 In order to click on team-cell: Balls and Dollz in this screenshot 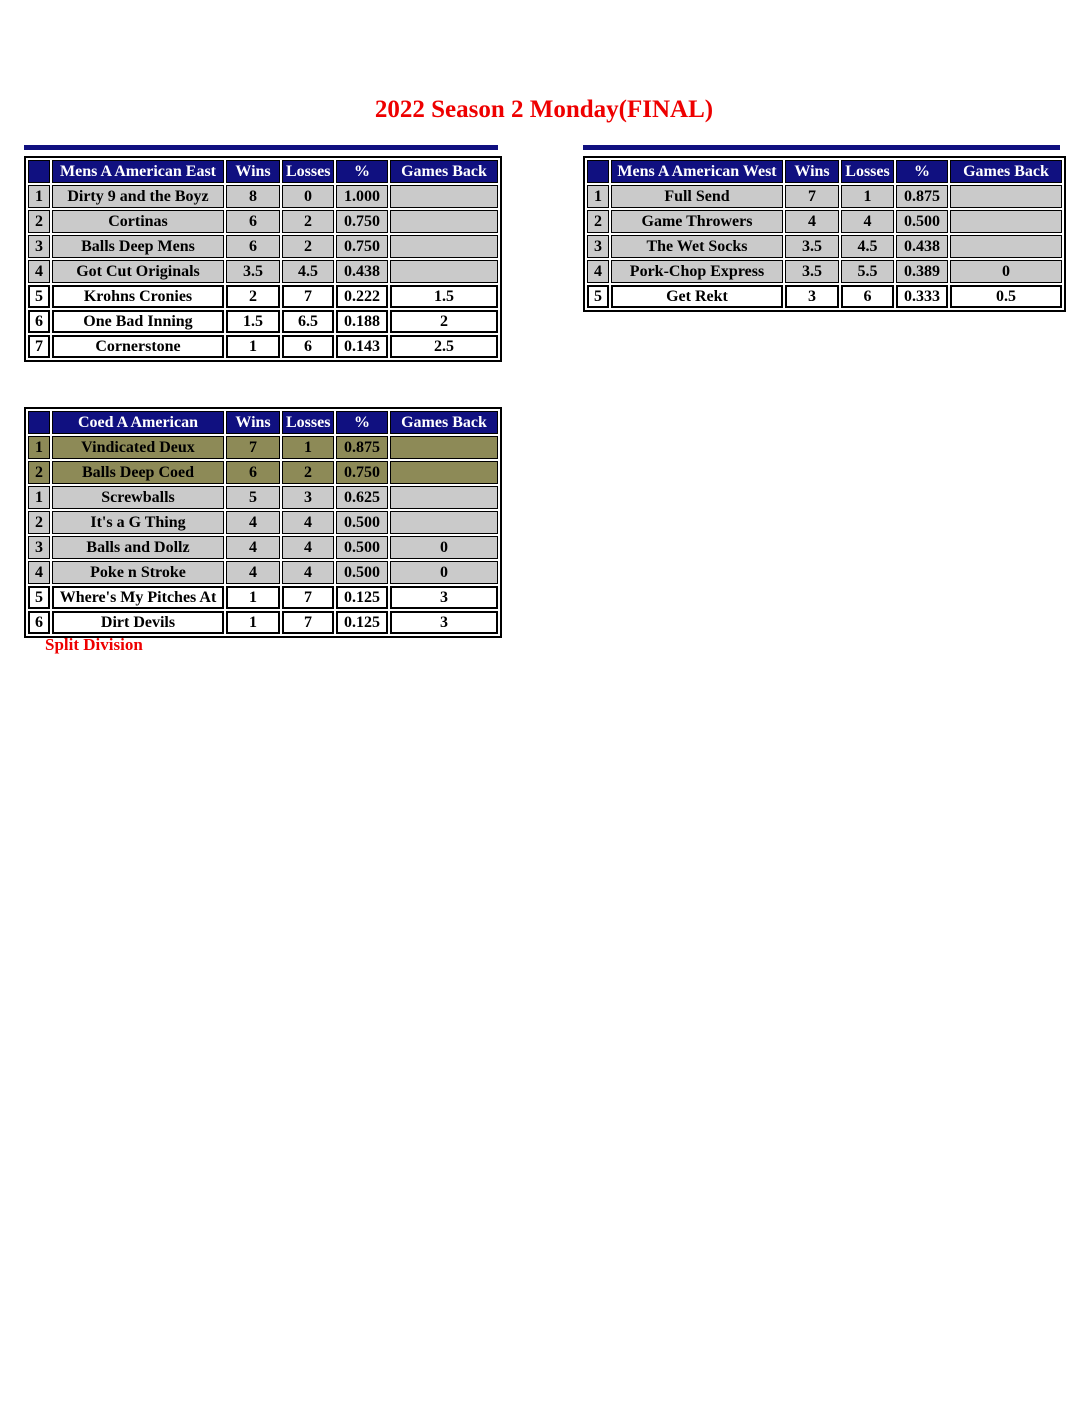, I will do `click(138, 547)`.